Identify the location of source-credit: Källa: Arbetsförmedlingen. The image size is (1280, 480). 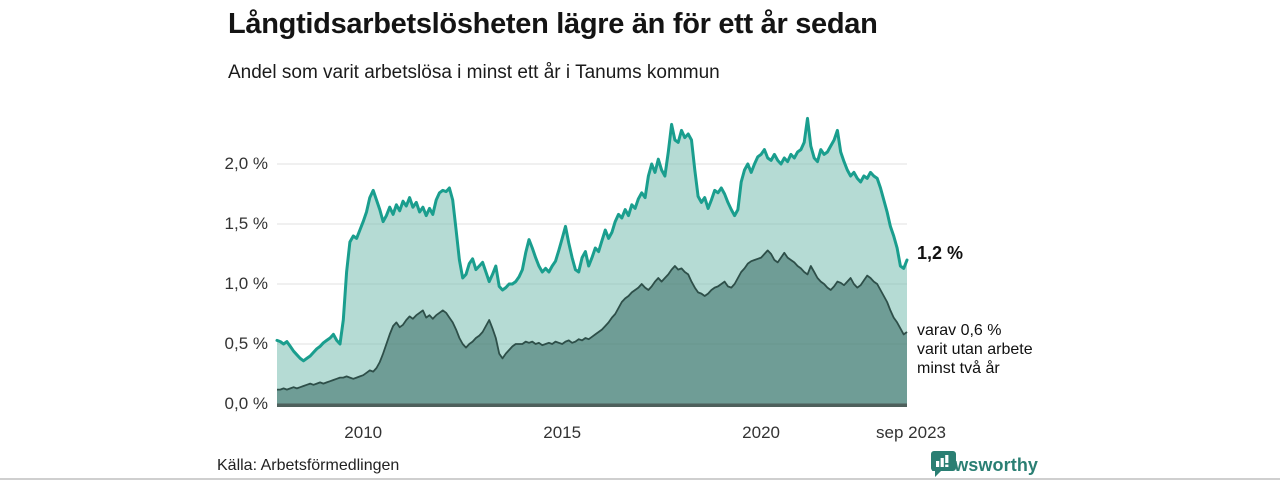
(308, 465).